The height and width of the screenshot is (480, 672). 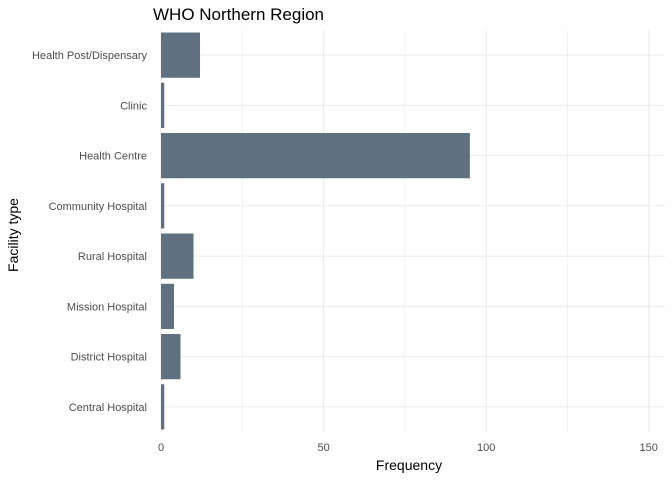 I want to click on bar-district-hospital, so click(x=171, y=357).